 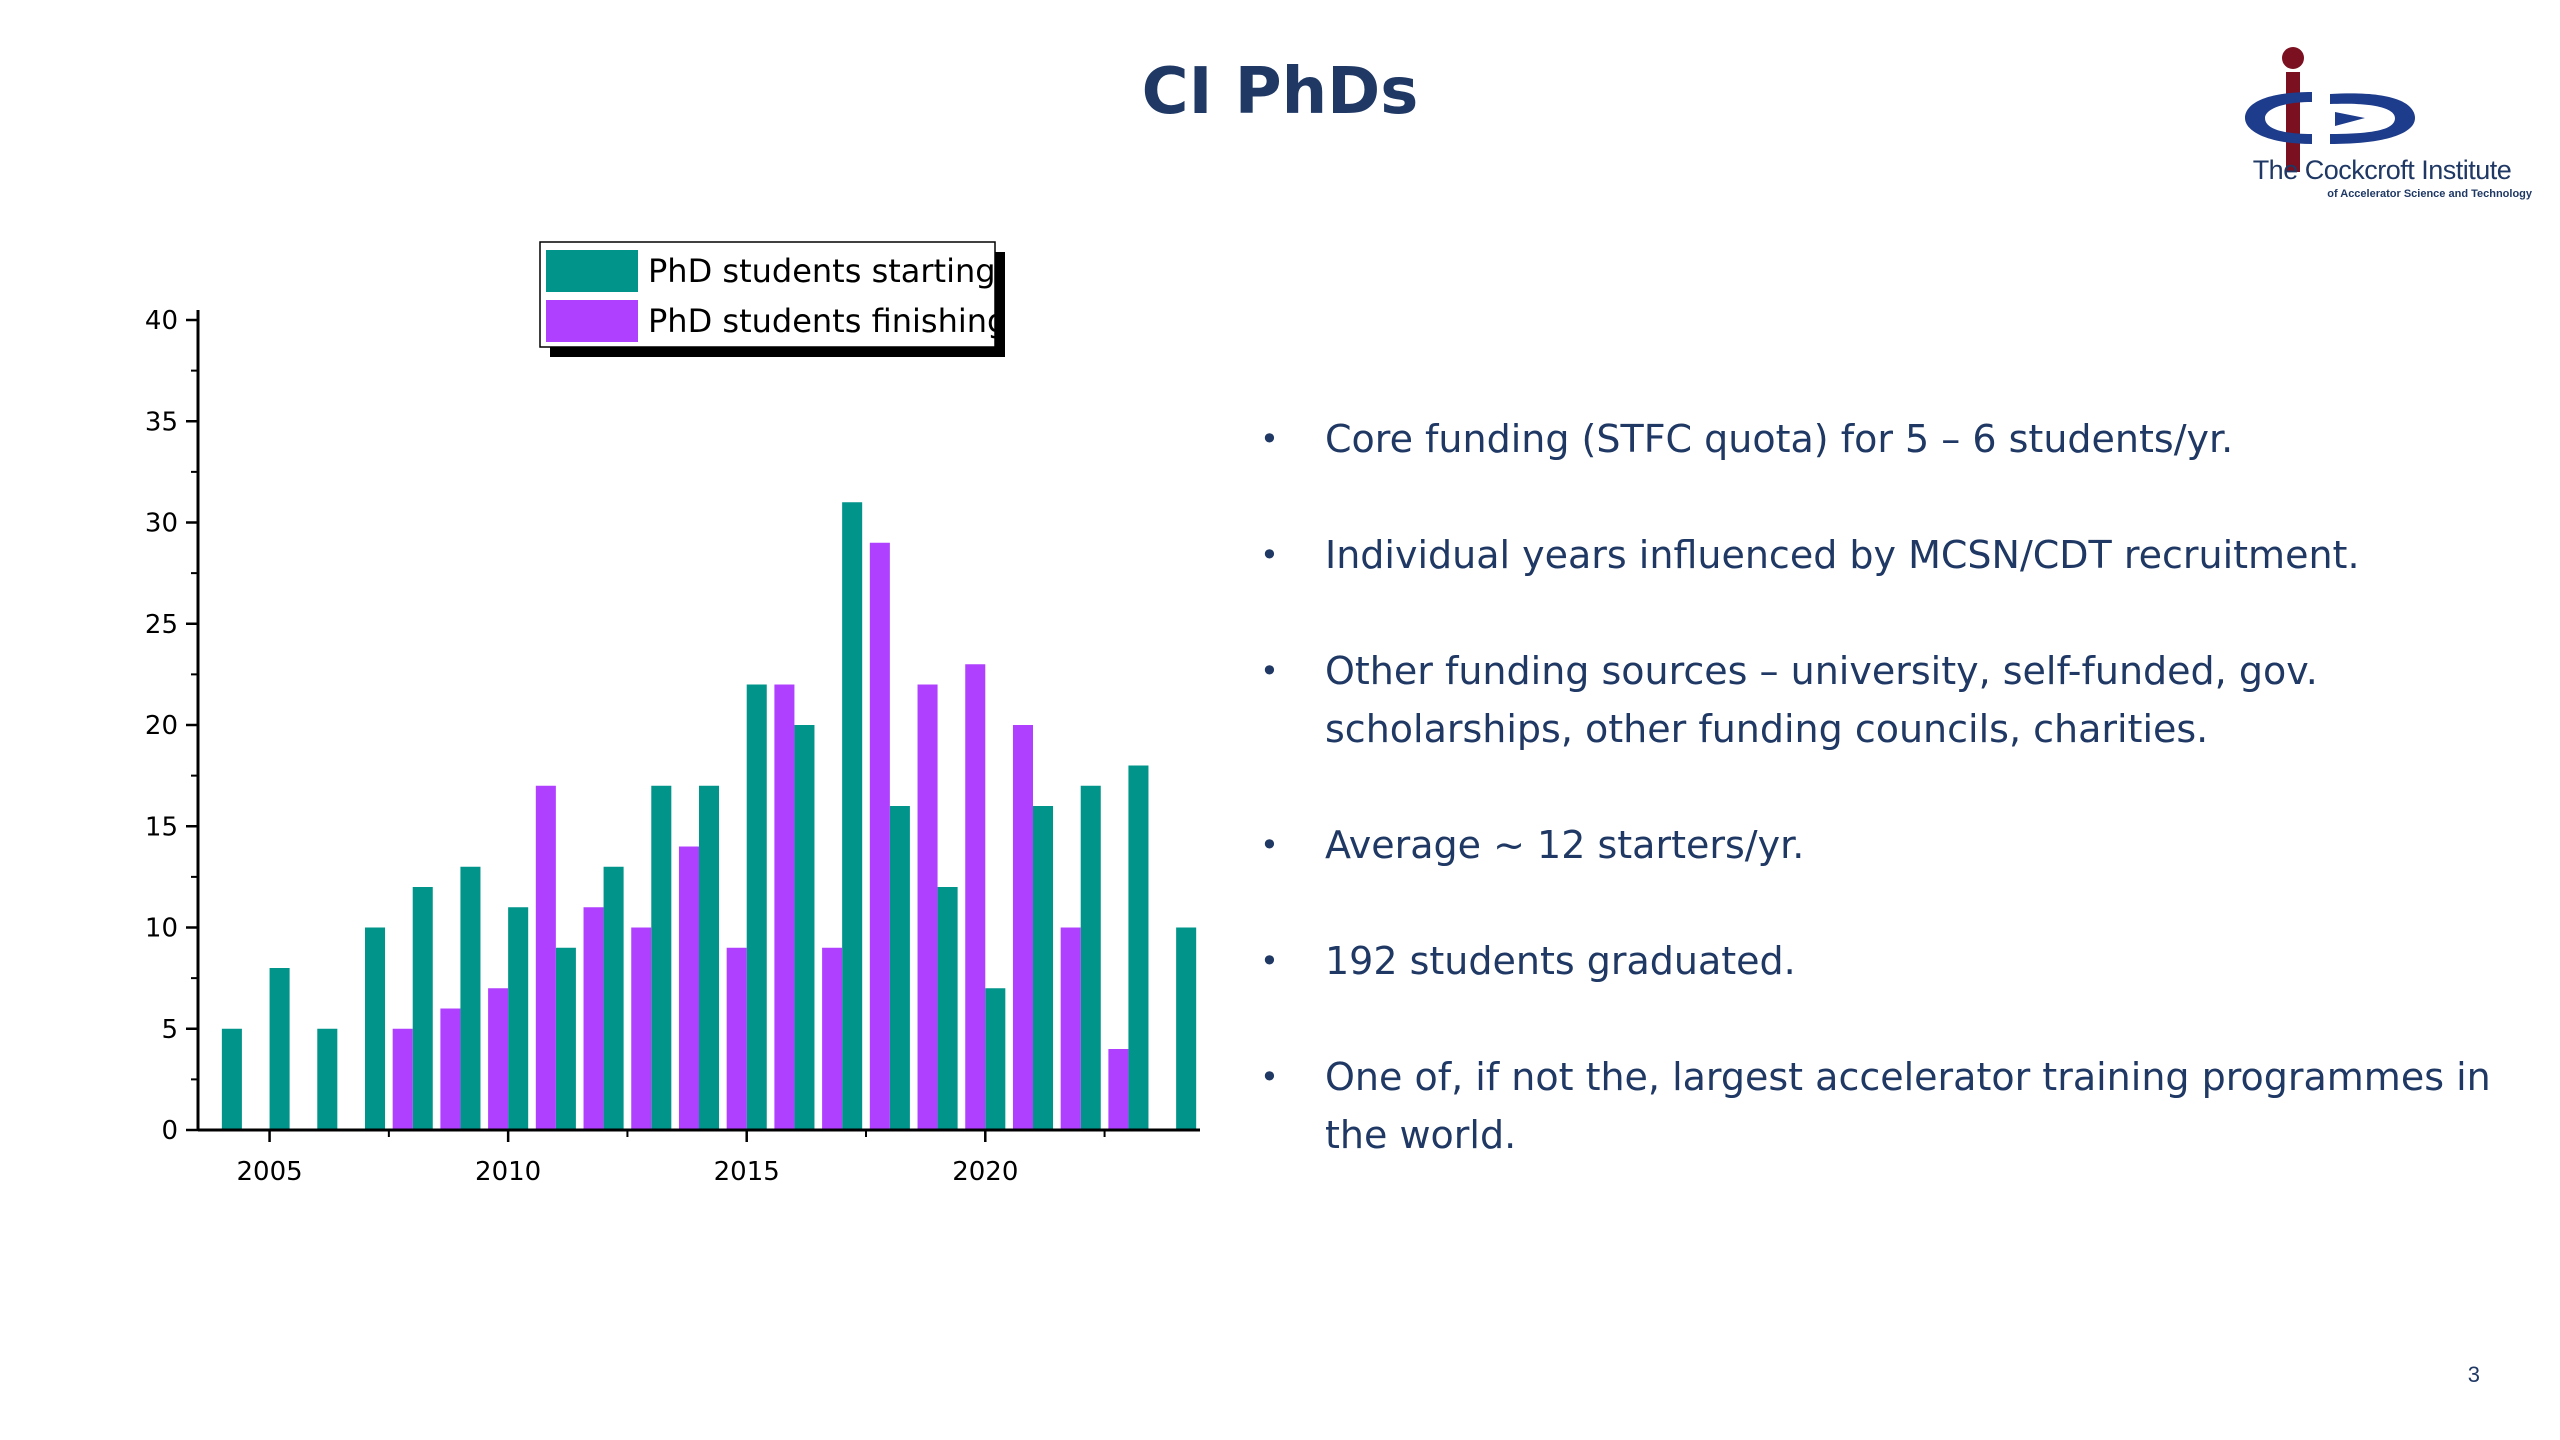 I want to click on logo-right-arc, so click(x=2372, y=118).